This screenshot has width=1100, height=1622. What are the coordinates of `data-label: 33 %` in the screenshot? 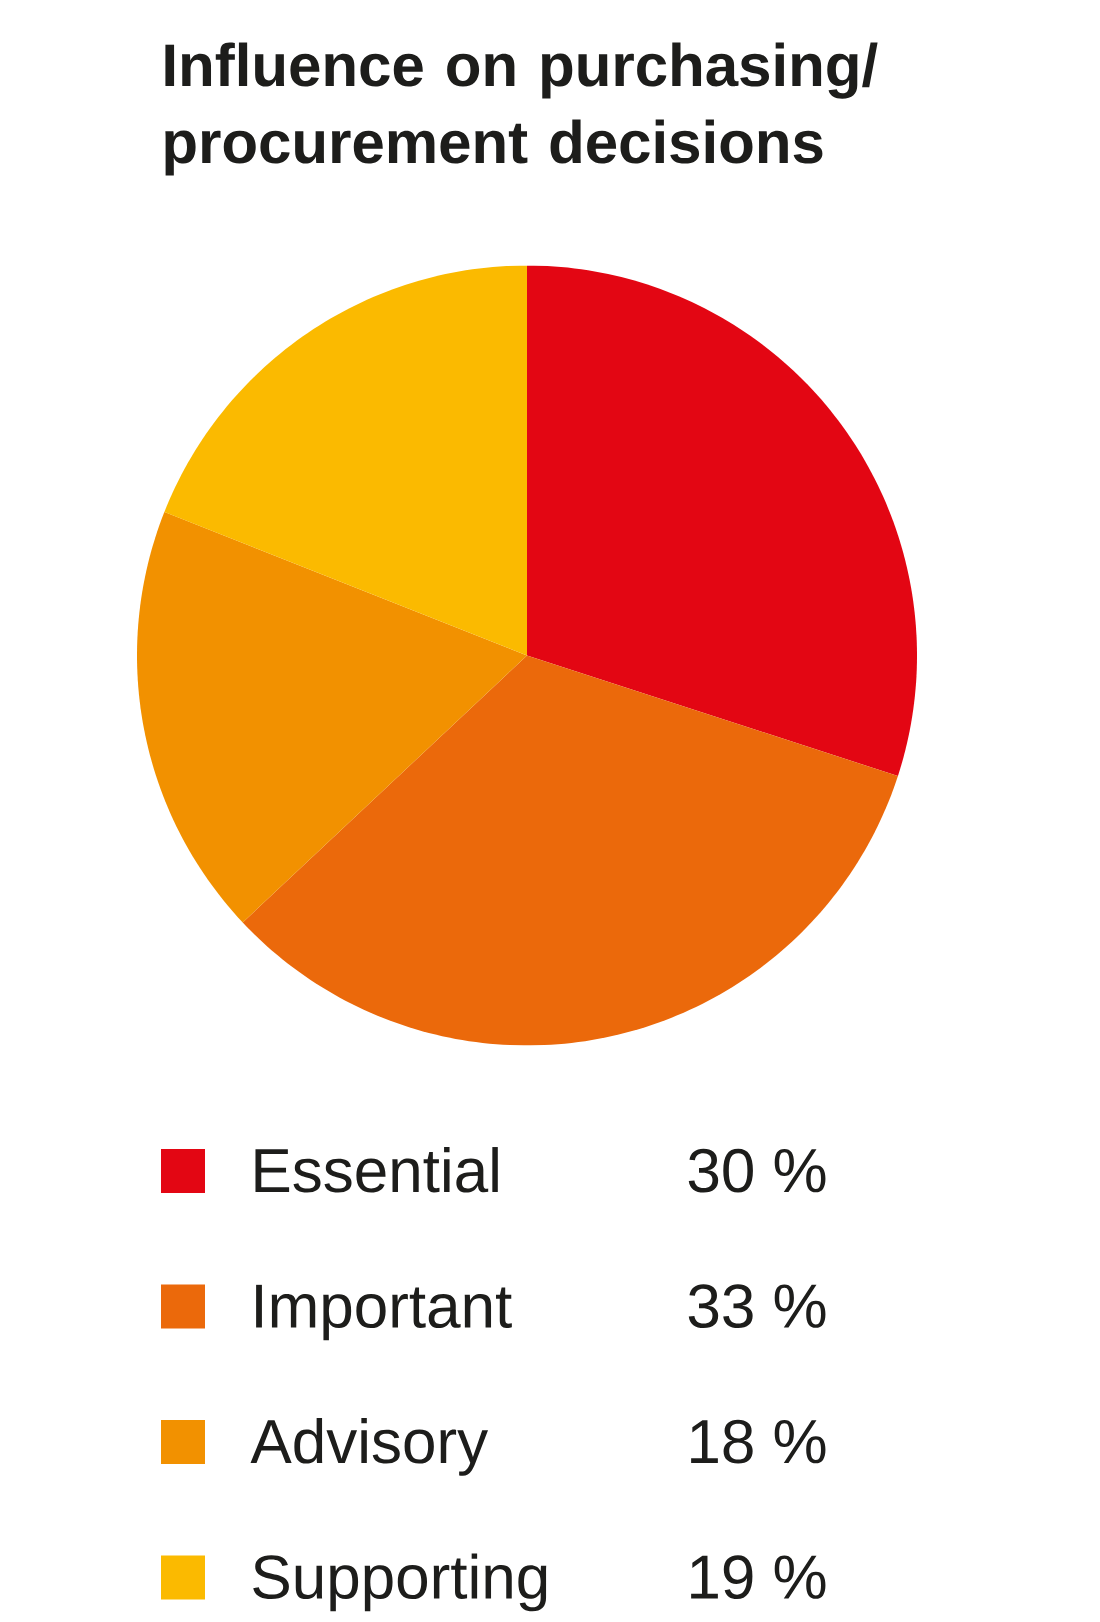 It's located at (757, 1306).